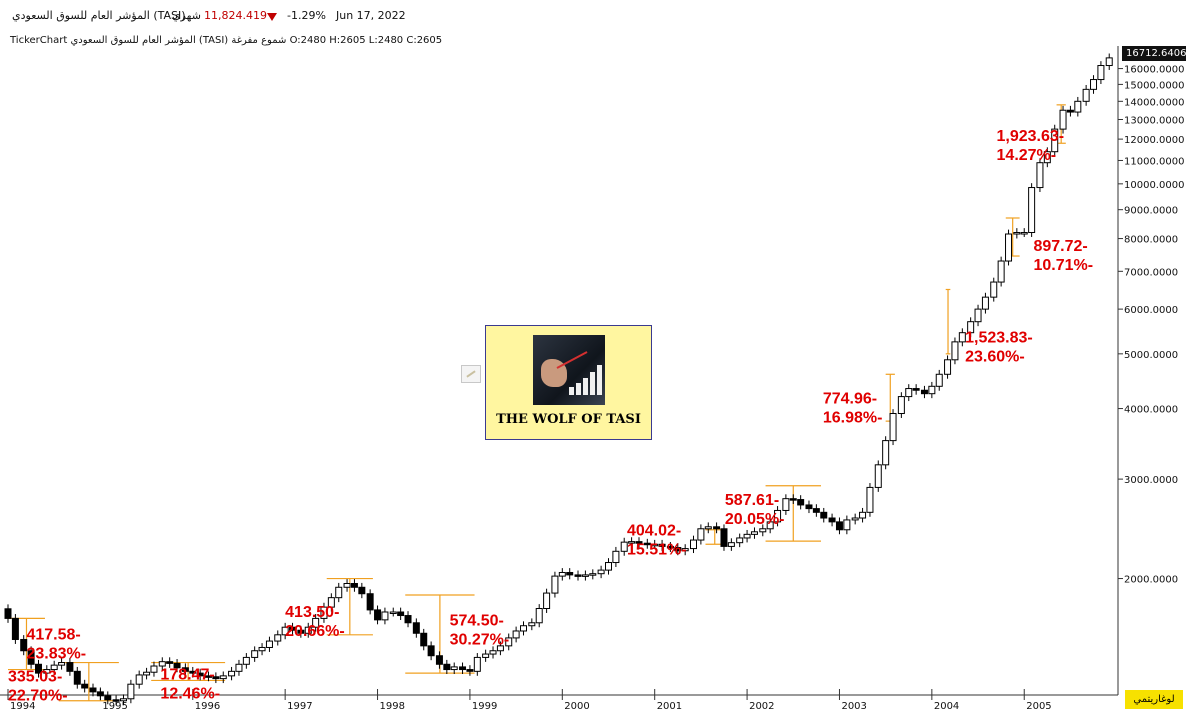  What do you see at coordinates (1151, 211) in the screenshot?
I see `y-tick-label: 9000.0000` at bounding box center [1151, 211].